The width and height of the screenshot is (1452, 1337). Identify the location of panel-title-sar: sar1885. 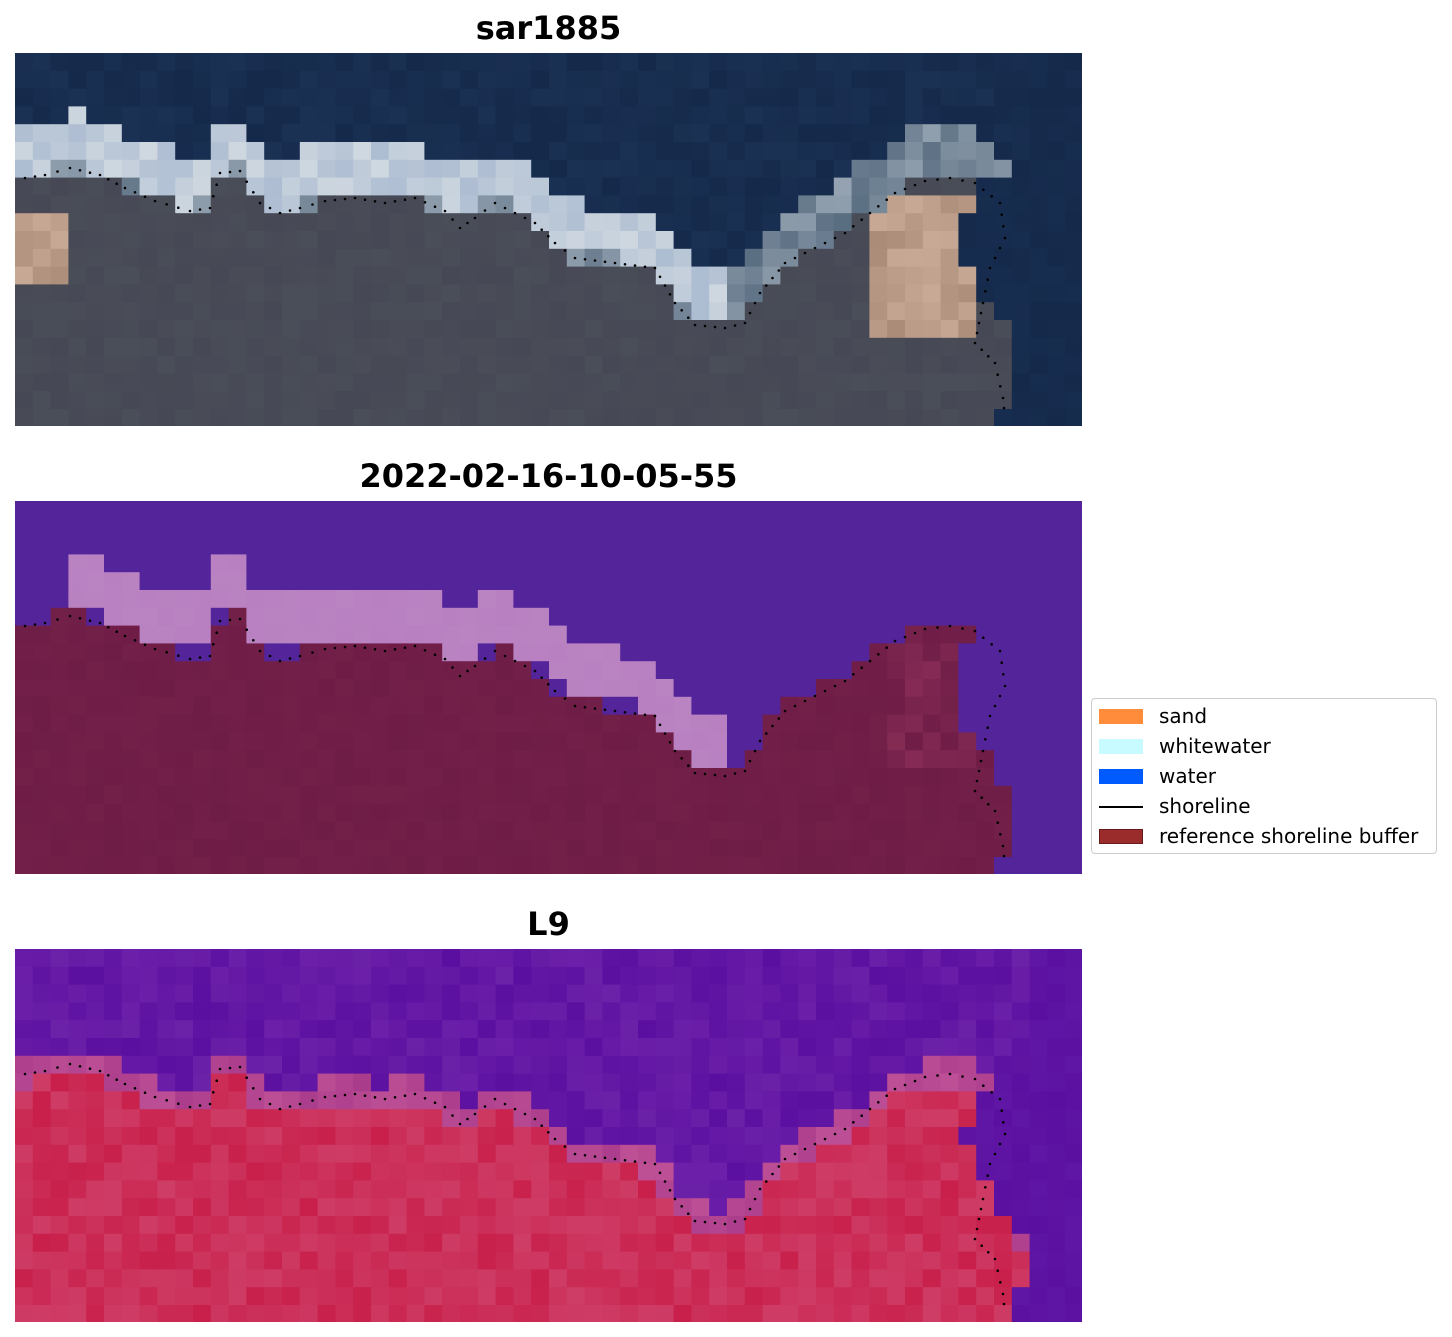
(548, 28).